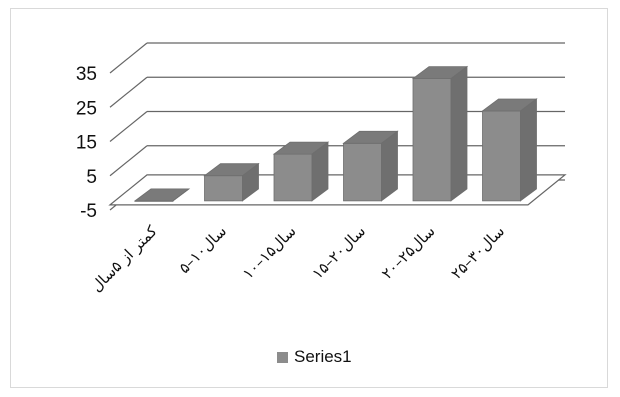  Describe the element at coordinates (338, 252) in the screenshot. I see `x-tick-label: ۱۵–۲۰سال` at that location.